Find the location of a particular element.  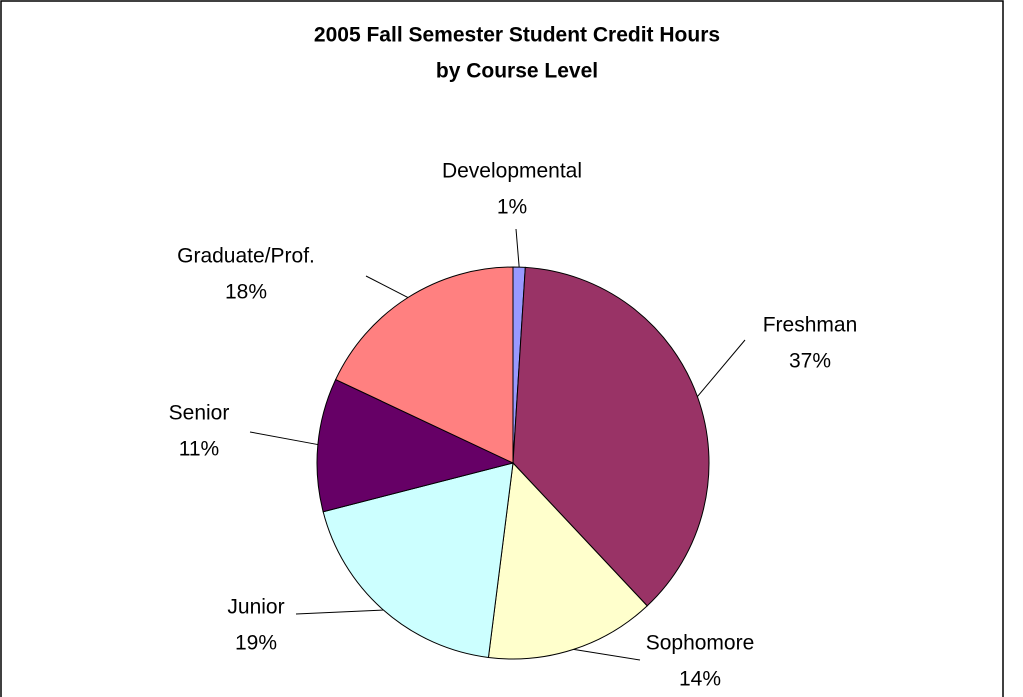

slice-label: Junior is located at coordinates (255, 607).